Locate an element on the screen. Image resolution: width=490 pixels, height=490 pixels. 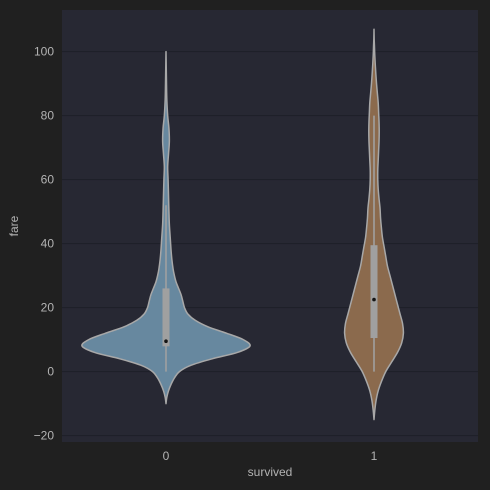
x-axis-label: survived is located at coordinates (270, 472).